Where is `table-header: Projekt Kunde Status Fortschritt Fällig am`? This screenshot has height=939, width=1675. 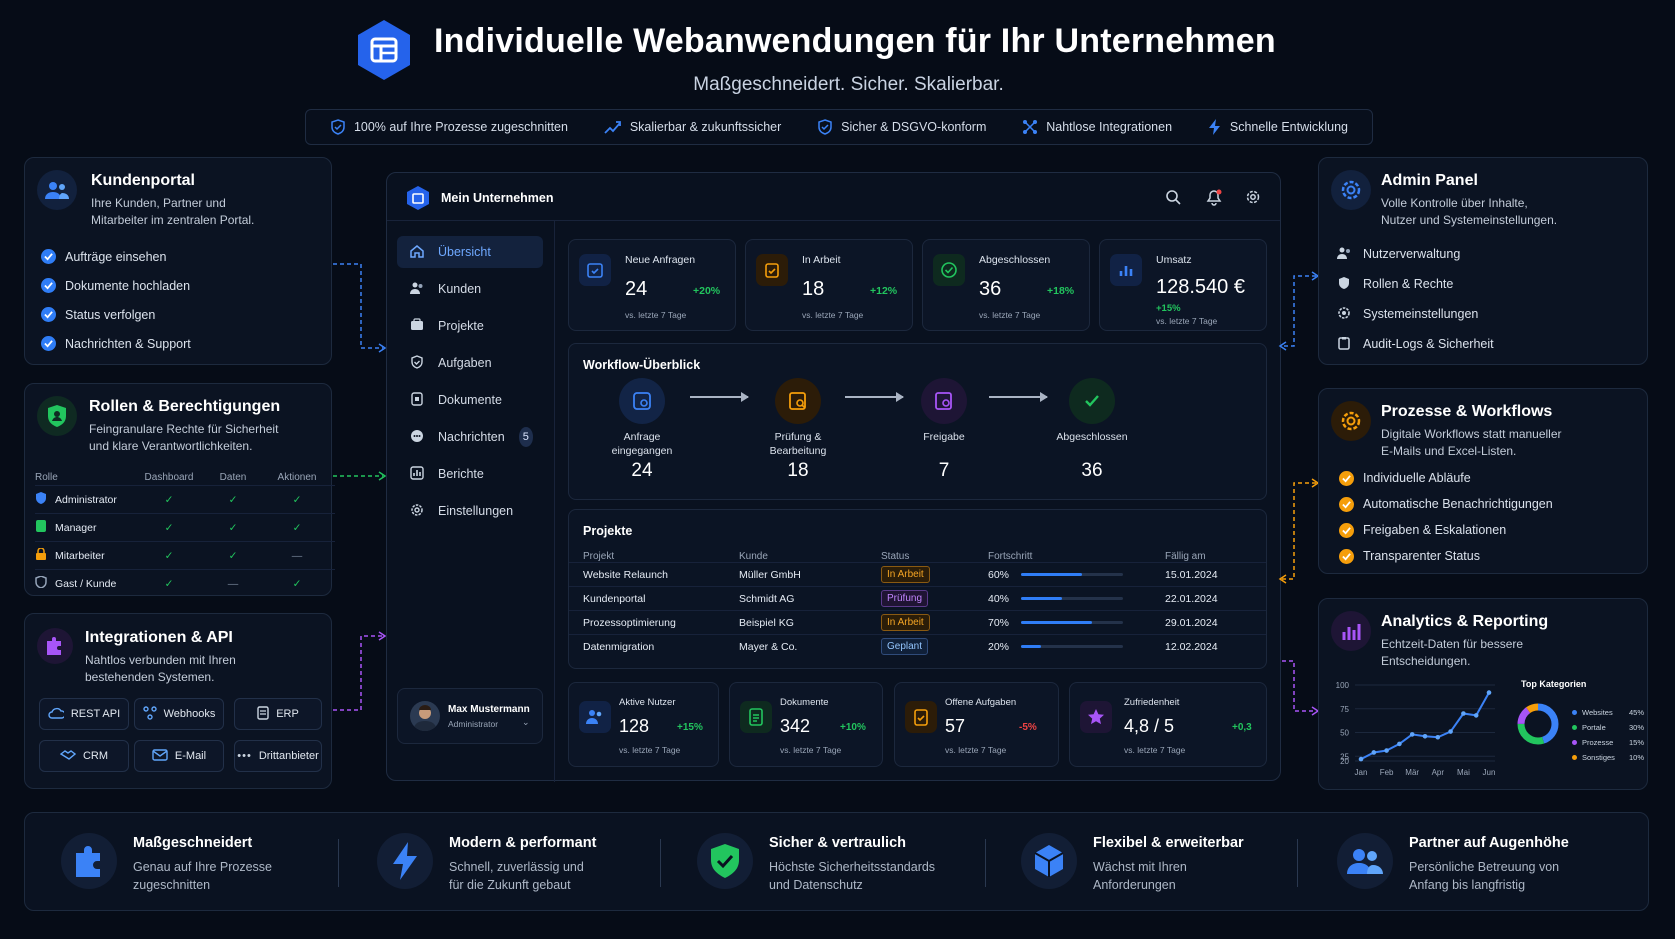 table-header: Projekt Kunde Status Fortschritt Fällig am is located at coordinates (894, 556).